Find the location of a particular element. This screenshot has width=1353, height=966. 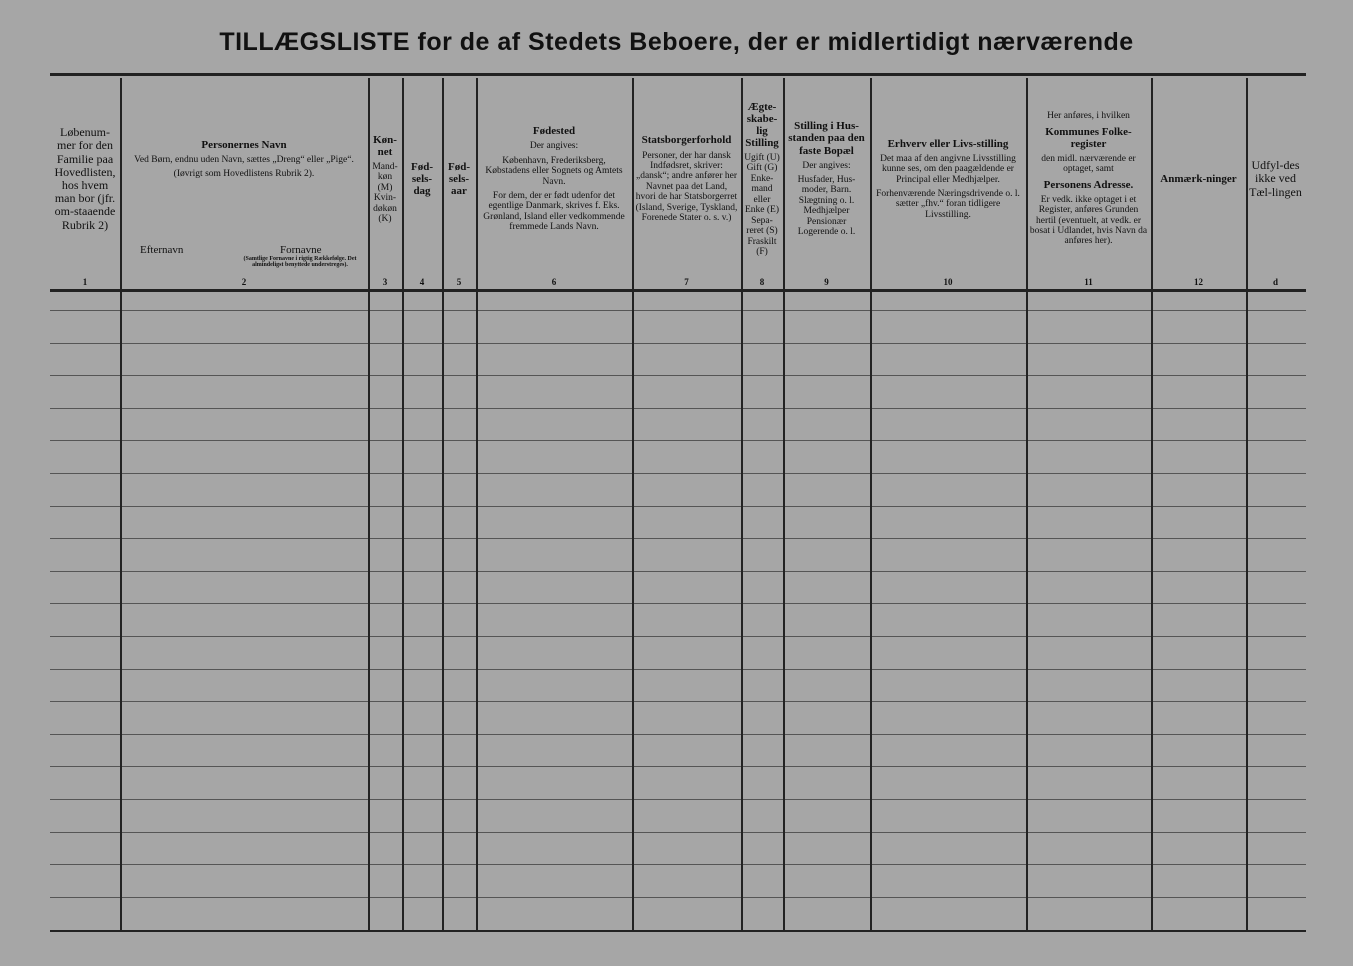

column-header: Udfyl-des ikke ved Tæl-lingen is located at coordinates (1275, 179).